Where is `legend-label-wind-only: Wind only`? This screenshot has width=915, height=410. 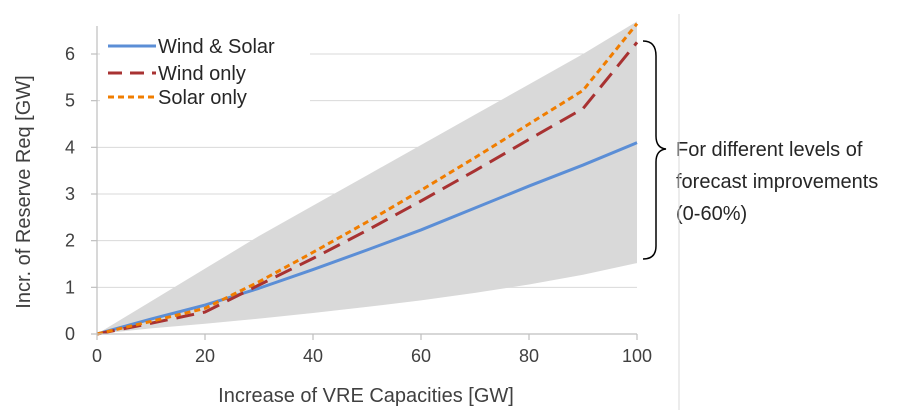 legend-label-wind-only: Wind only is located at coordinates (202, 74).